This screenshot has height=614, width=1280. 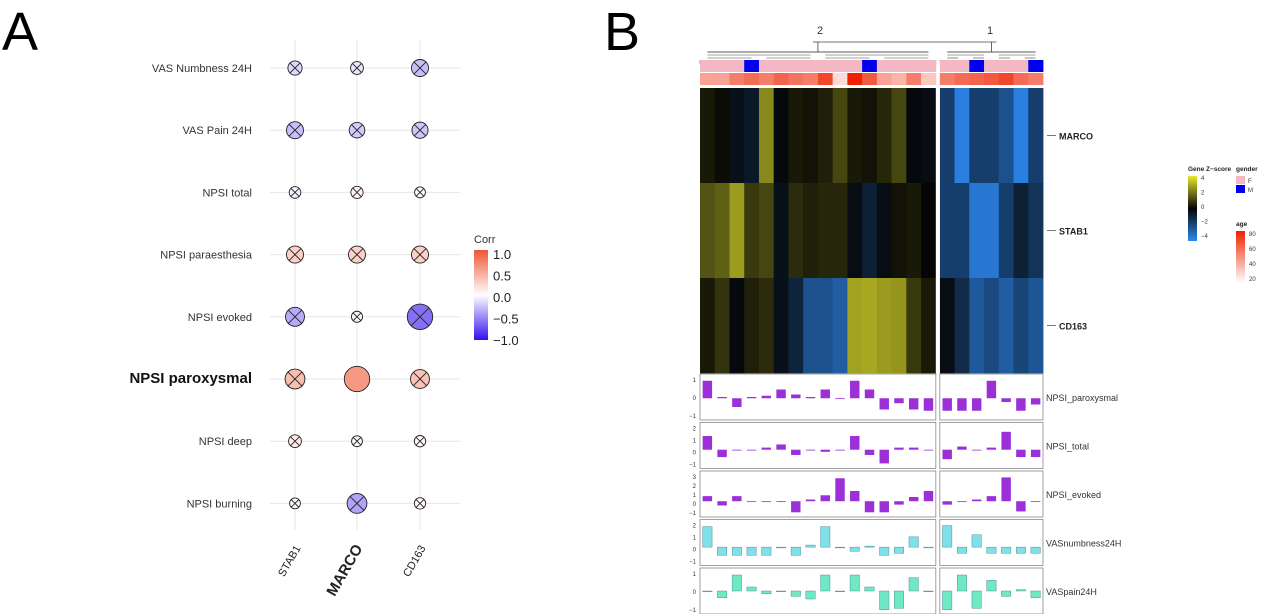 What do you see at coordinates (1252, 235) in the screenshot?
I see `age-legend-tick: 80` at bounding box center [1252, 235].